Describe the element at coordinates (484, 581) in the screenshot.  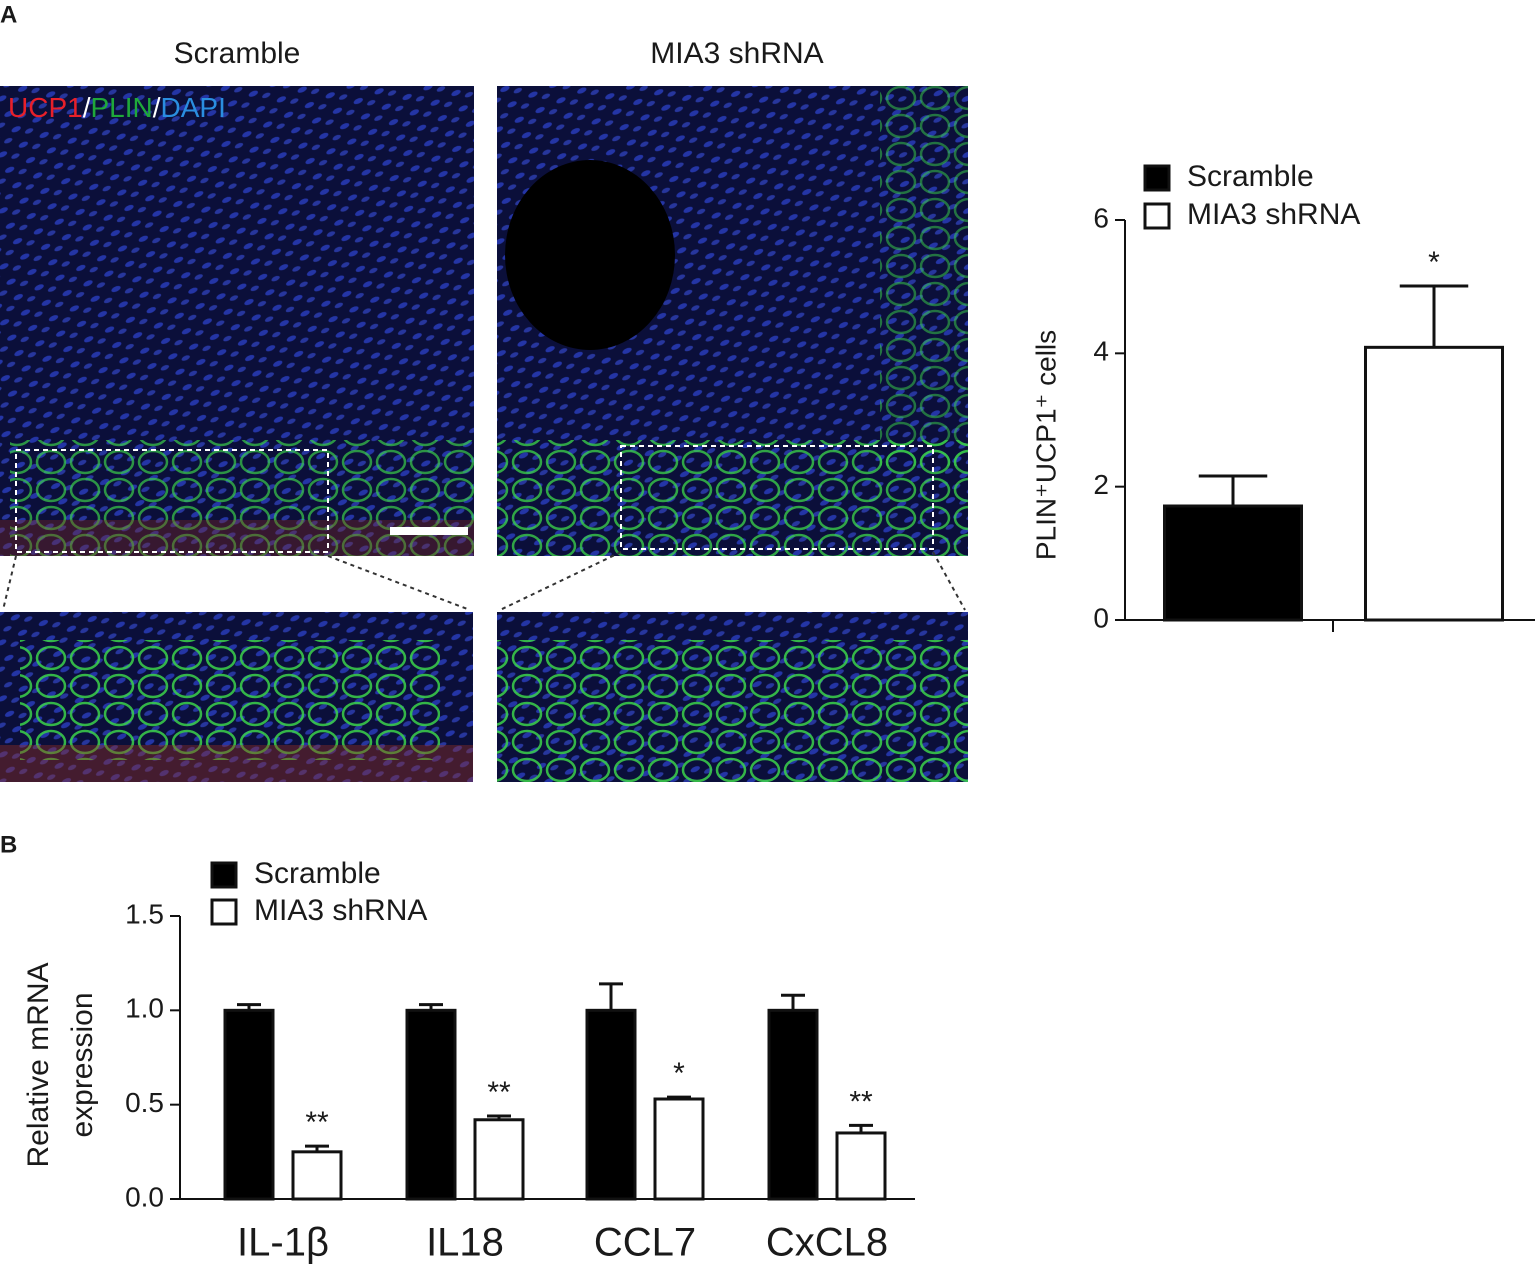
I see `zoom-connector` at that location.